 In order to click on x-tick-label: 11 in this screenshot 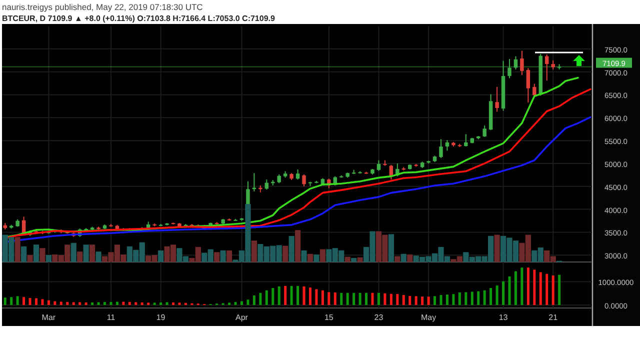, I will do `click(111, 317)`.